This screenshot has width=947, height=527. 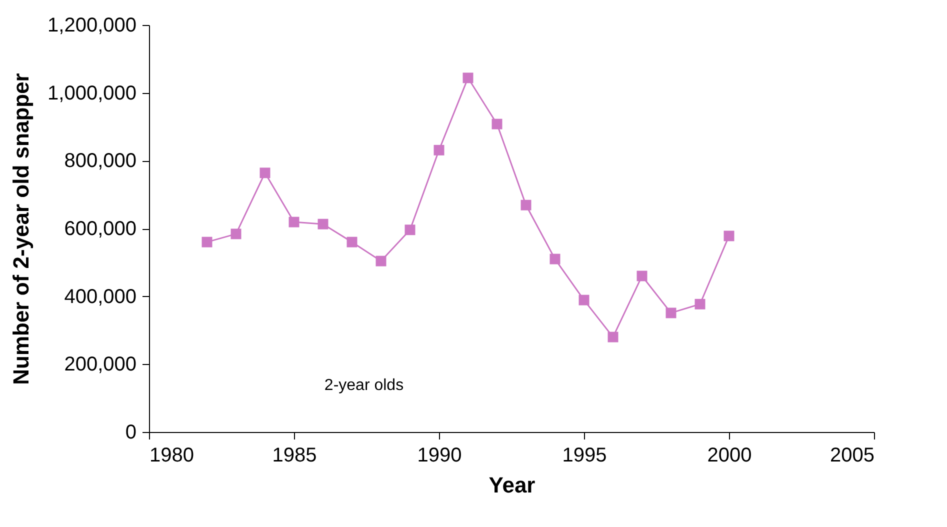 What do you see at coordinates (92, 93) in the screenshot?
I see `y-tick-label: 1,000,000` at bounding box center [92, 93].